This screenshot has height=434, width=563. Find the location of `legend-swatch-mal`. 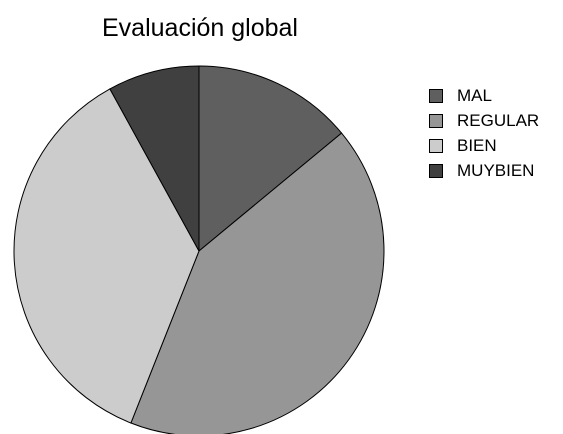

legend-swatch-mal is located at coordinates (436, 95).